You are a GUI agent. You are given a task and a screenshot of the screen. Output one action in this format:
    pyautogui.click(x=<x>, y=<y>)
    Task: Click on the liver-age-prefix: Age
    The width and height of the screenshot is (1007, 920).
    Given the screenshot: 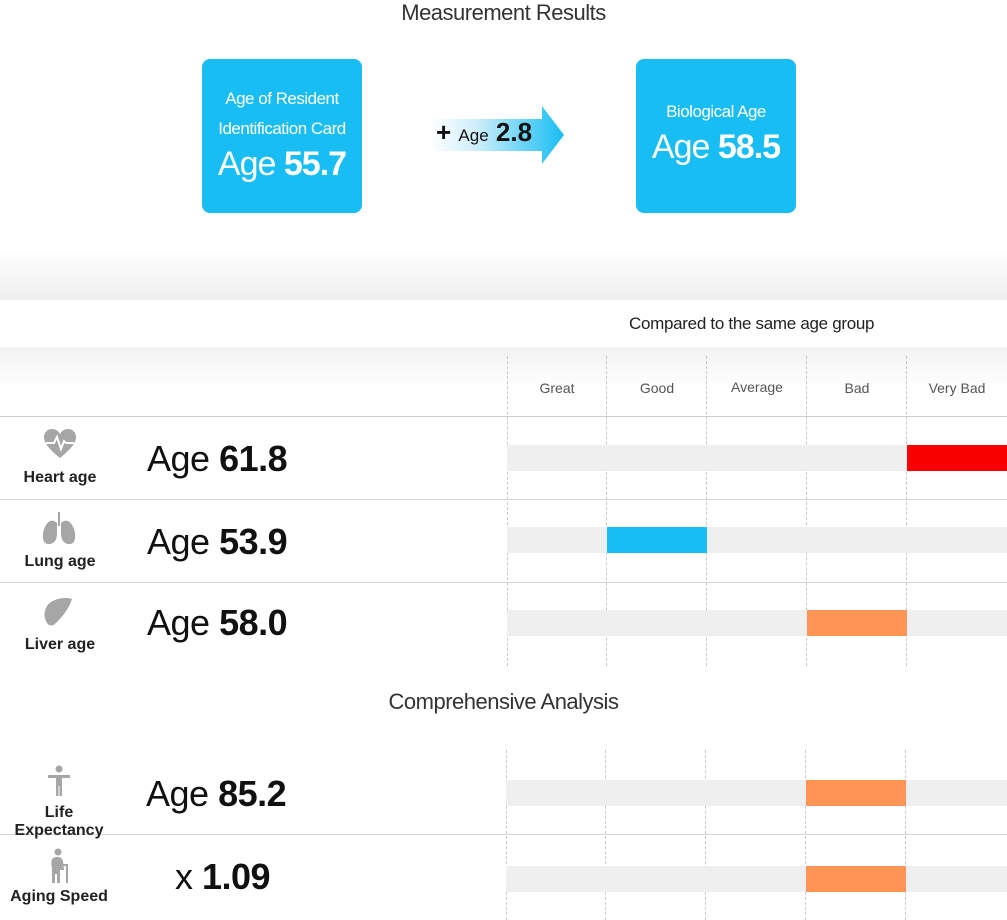 What is the action you would take?
    pyautogui.click(x=178, y=622)
    